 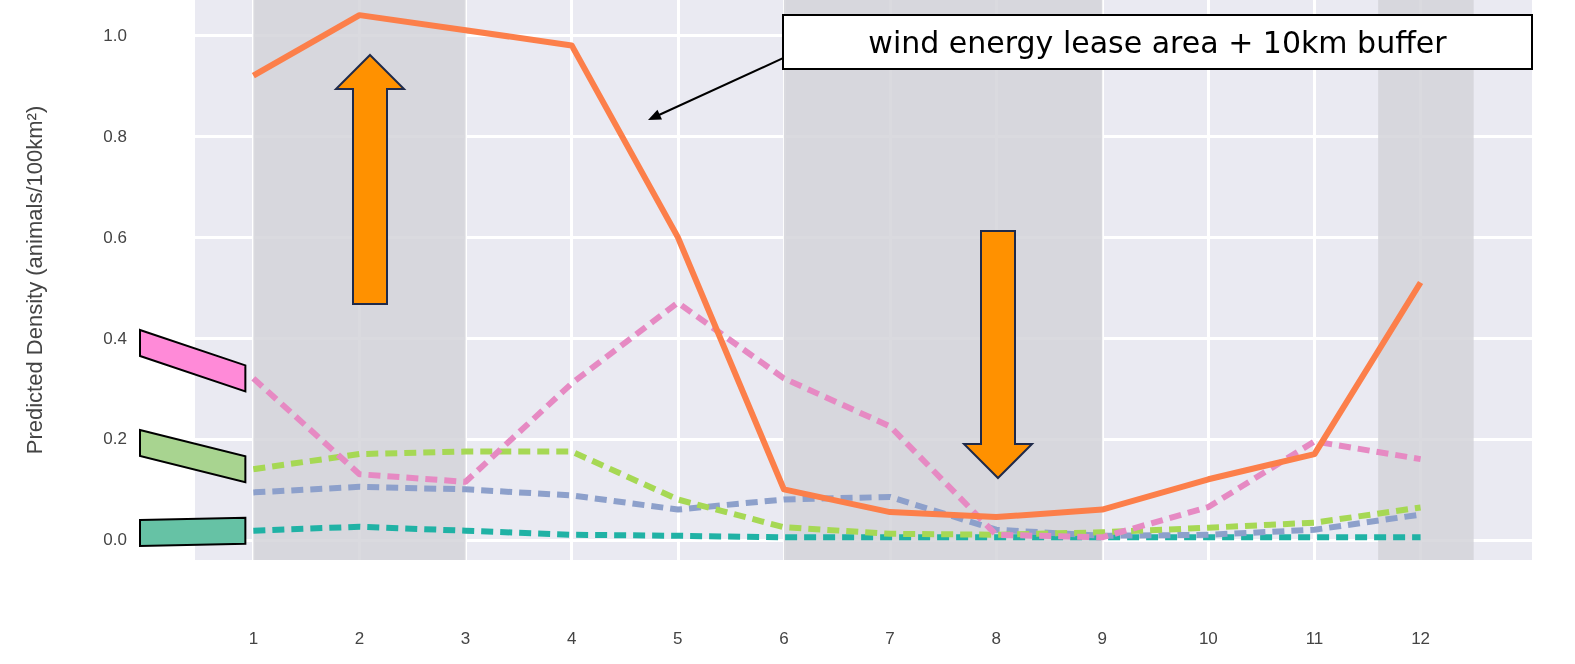 What do you see at coordinates (1102, 638) in the screenshot?
I see `x-tick-label: 9` at bounding box center [1102, 638].